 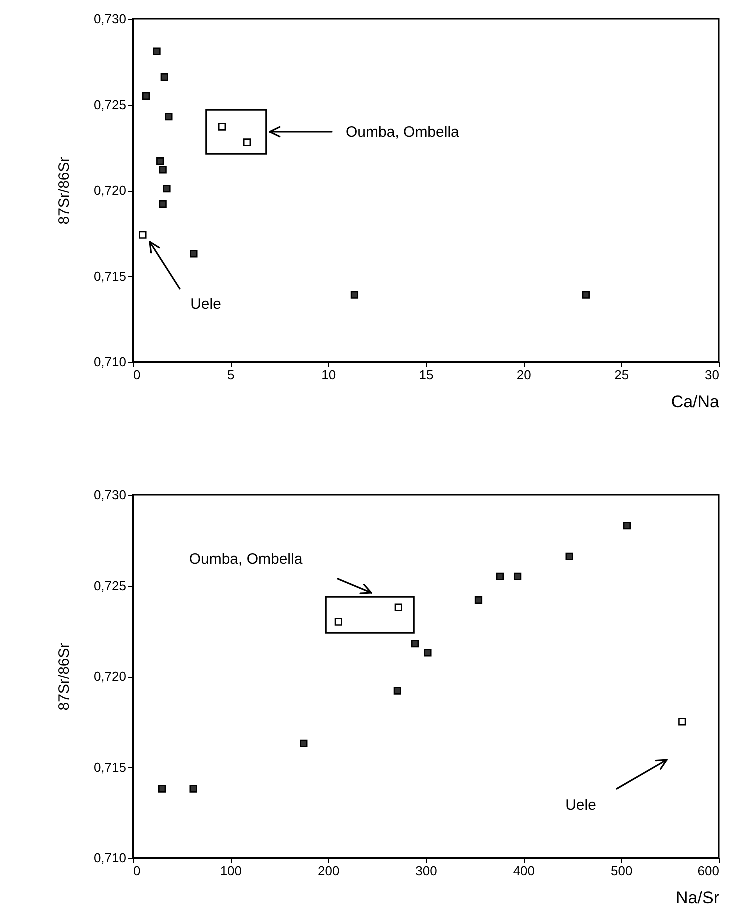 I want to click on x-tick-label: 5, so click(x=231, y=375).